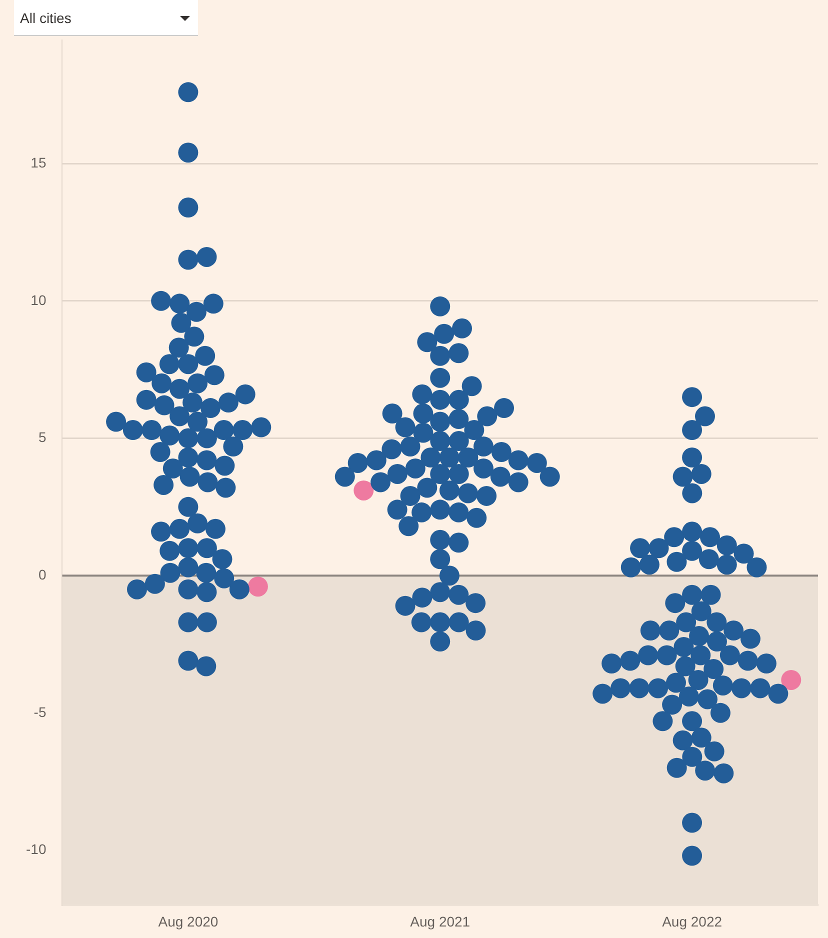  I want to click on y-tick-label: -5, so click(40, 712).